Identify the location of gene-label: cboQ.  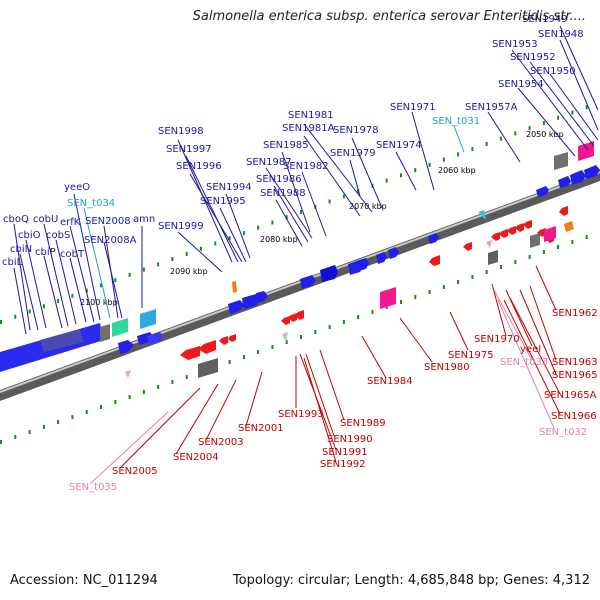
(16, 219).